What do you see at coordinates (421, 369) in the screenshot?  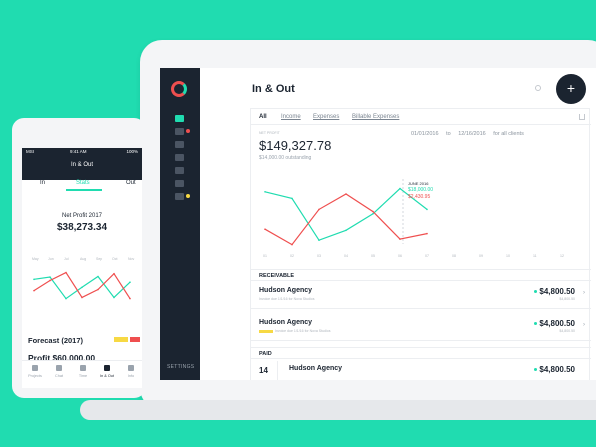 I see `paid-row: 14 Hudson Agency $4,800.50` at bounding box center [421, 369].